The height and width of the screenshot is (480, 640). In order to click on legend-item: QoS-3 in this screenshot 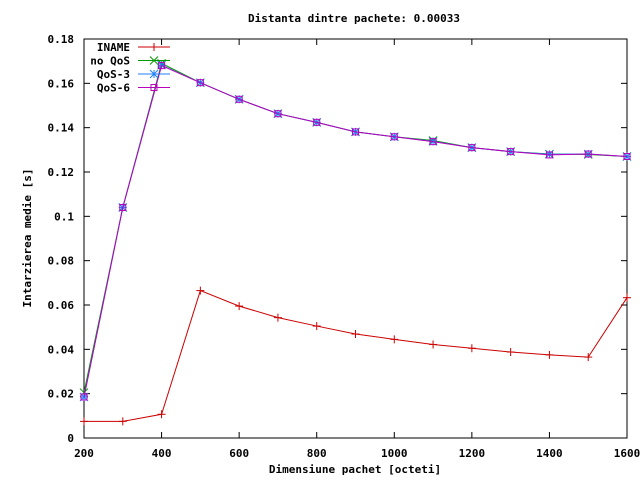, I will do `click(133, 74)`.